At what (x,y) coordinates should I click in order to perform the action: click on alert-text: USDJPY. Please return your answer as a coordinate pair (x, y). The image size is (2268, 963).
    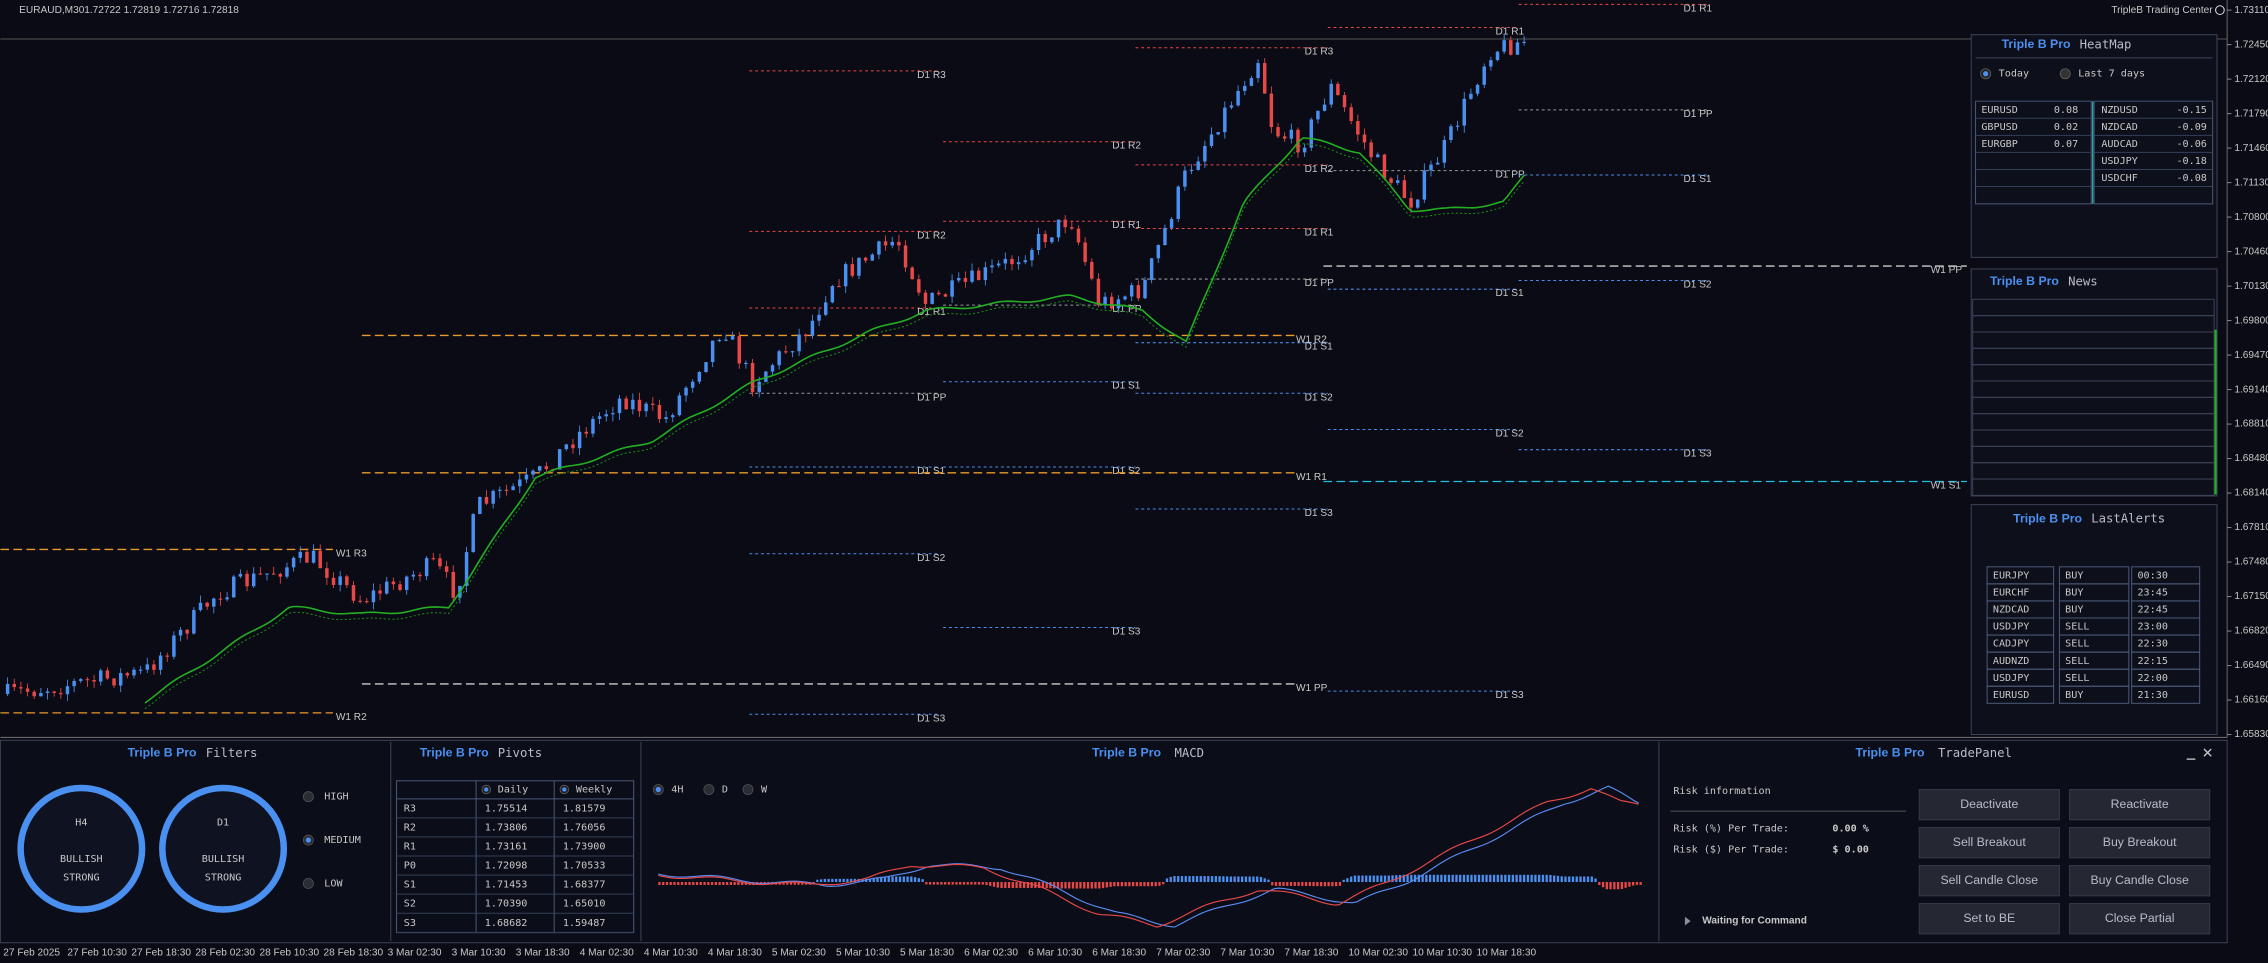
    Looking at the image, I should click on (2011, 678).